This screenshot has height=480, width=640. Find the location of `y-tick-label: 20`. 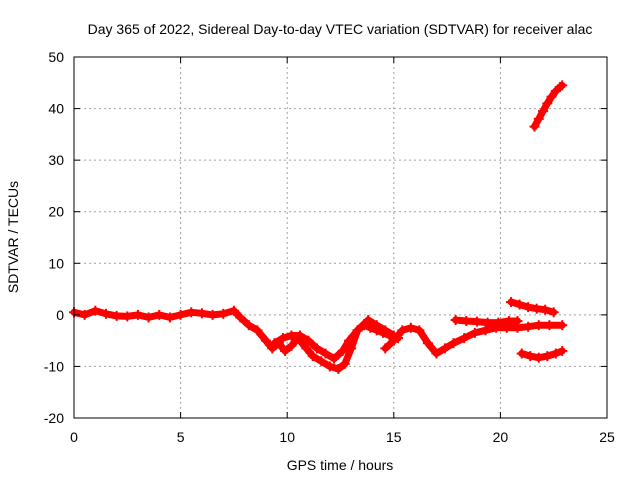

y-tick-label: 20 is located at coordinates (56, 212).